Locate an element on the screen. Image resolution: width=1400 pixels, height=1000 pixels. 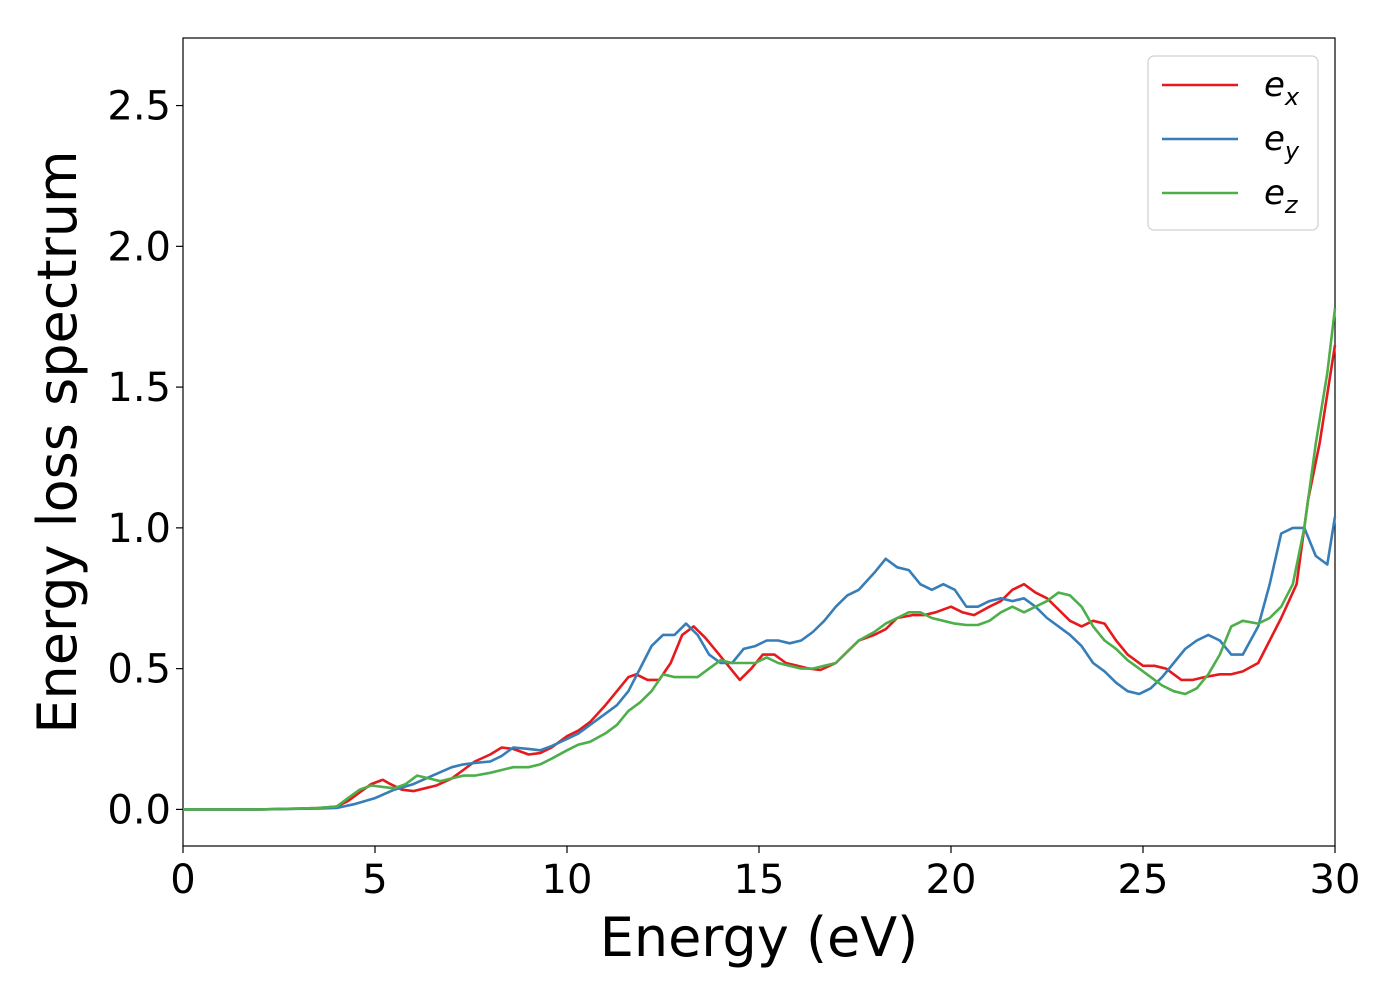
legend-label-subscript: y is located at coordinates (1292, 151).